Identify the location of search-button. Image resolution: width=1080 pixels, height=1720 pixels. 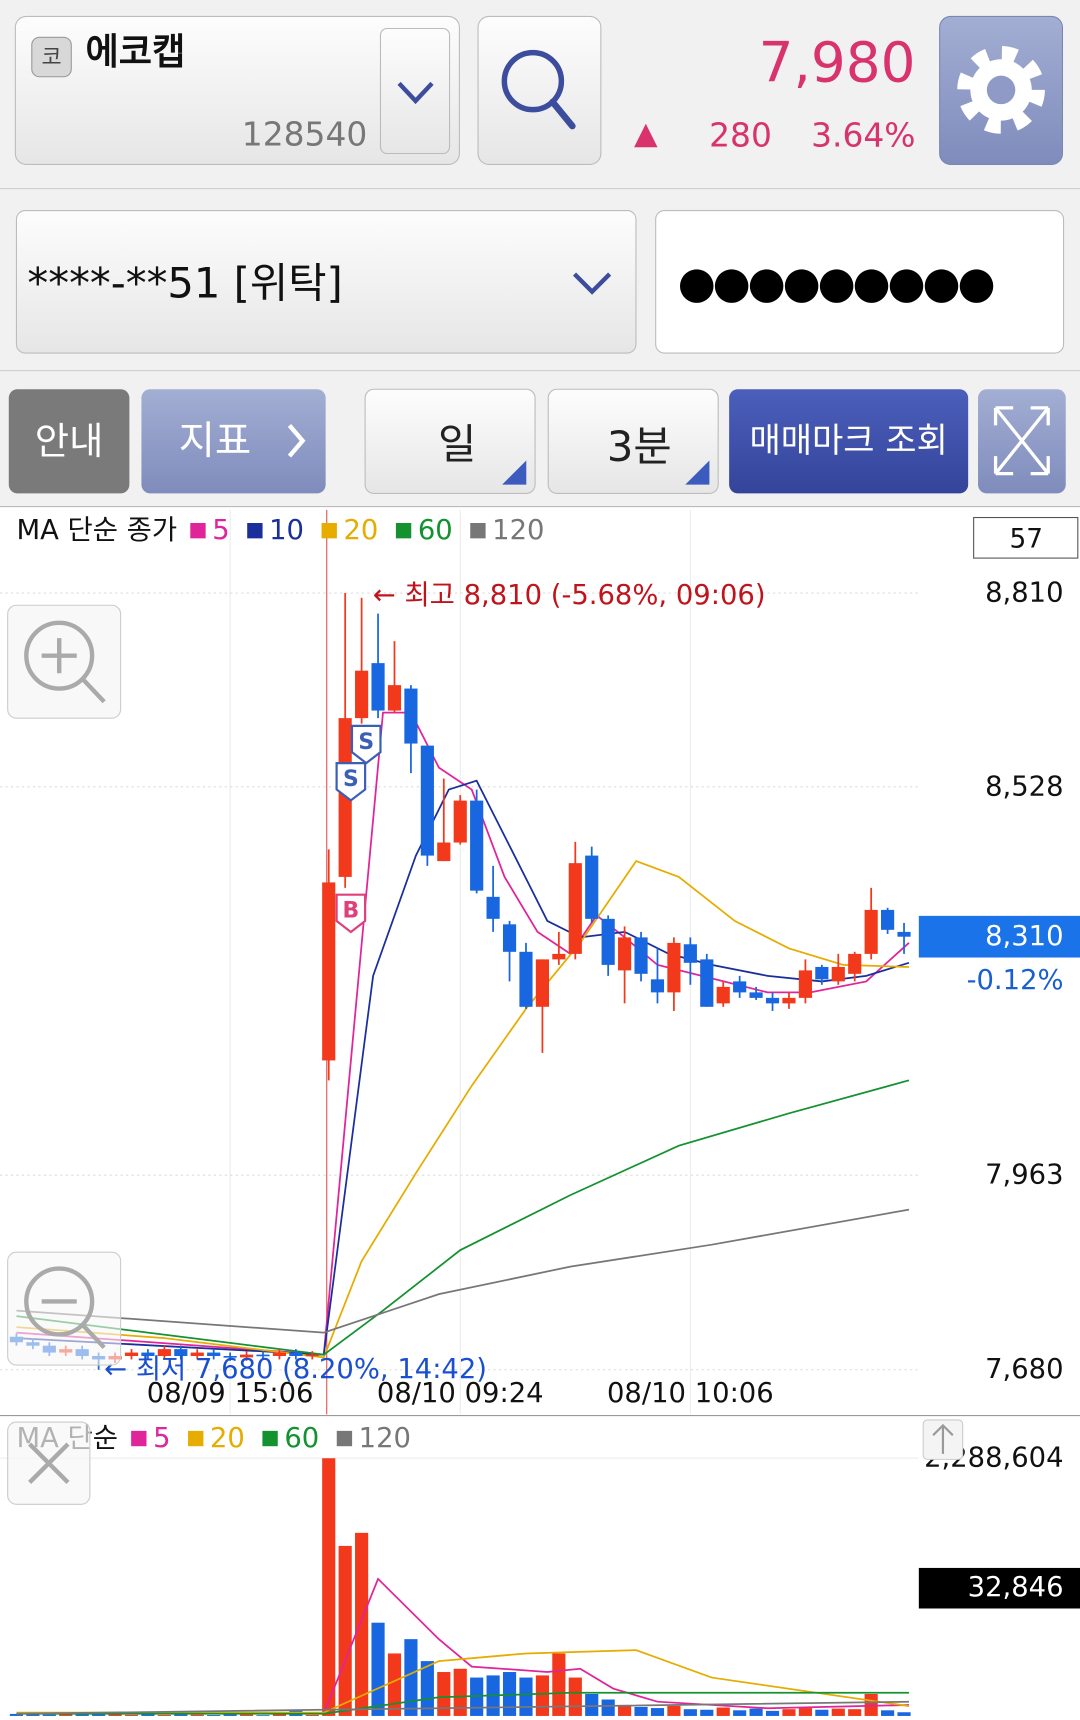
(539, 90).